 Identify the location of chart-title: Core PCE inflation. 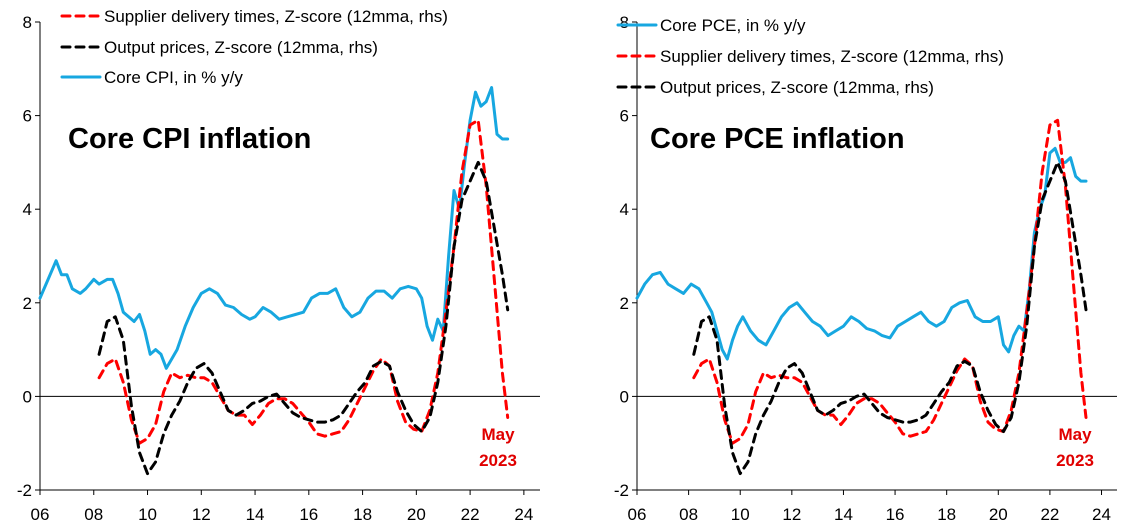
(777, 139).